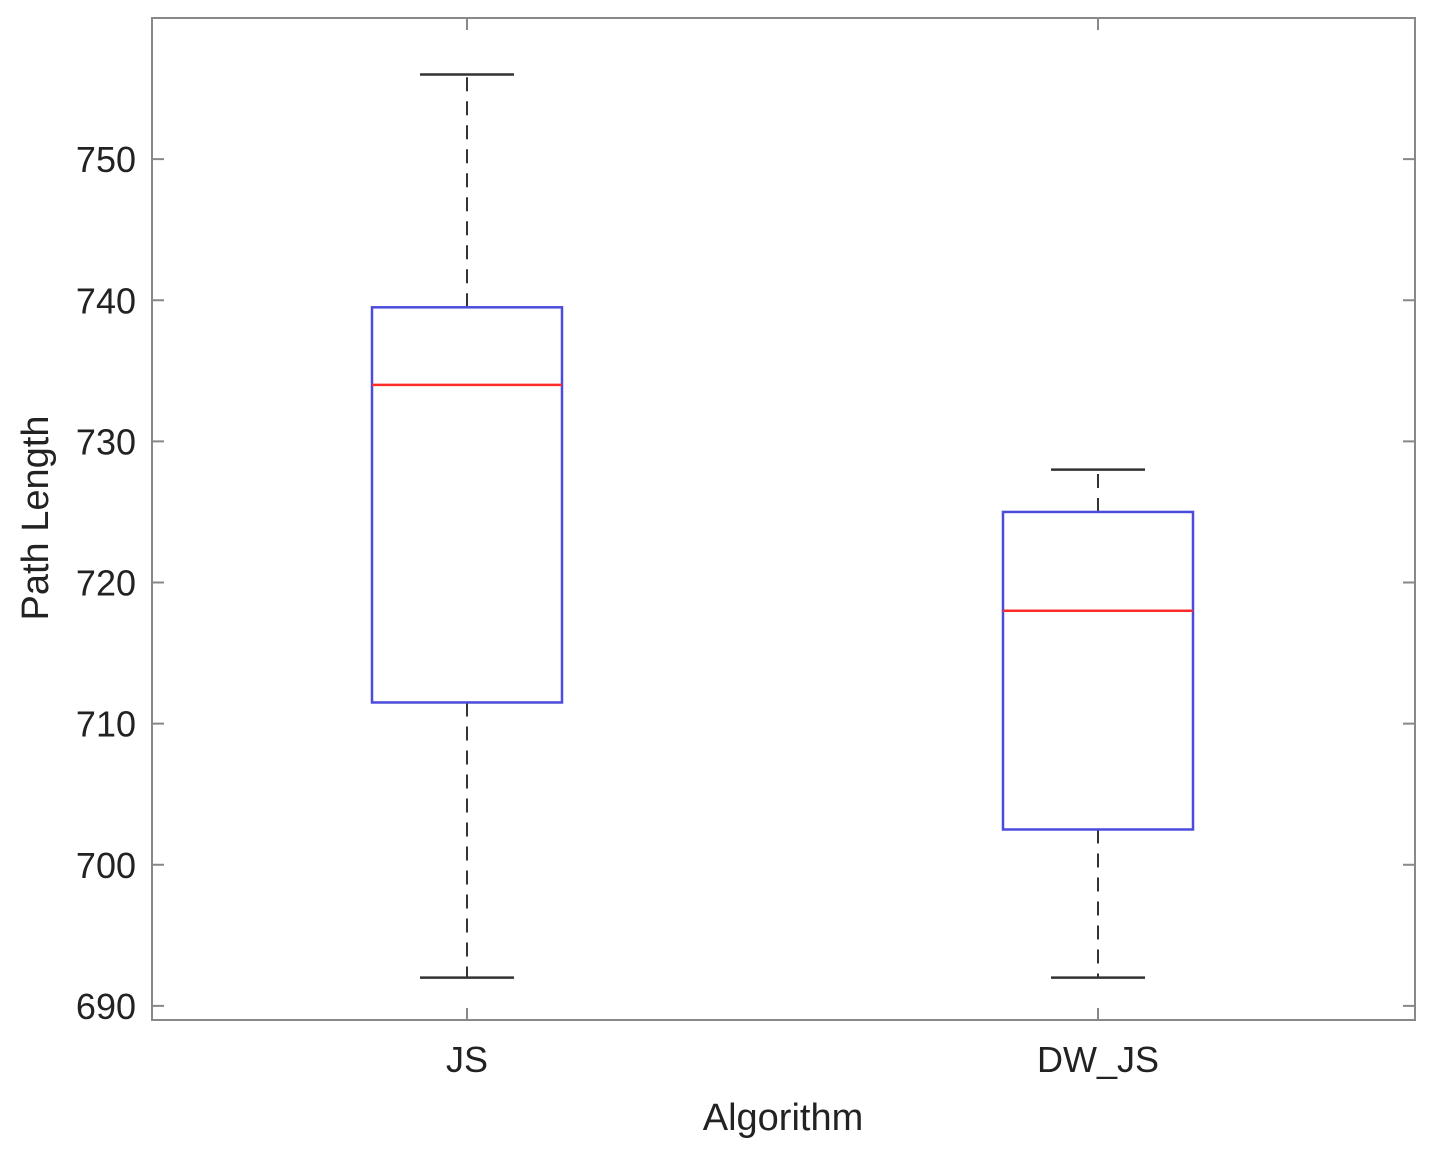 This screenshot has height=1161, width=1435. Describe the element at coordinates (106, 1006) in the screenshot. I see `y-tick-label: 690` at that location.